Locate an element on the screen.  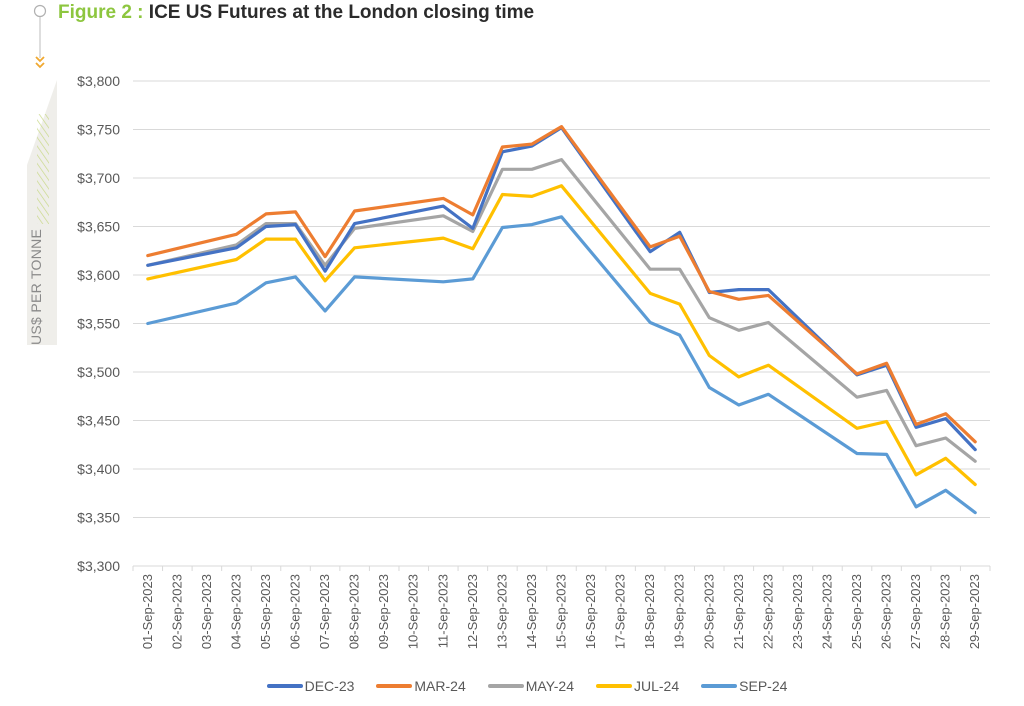
legend-label: SEP-24 is located at coordinates (763, 686).